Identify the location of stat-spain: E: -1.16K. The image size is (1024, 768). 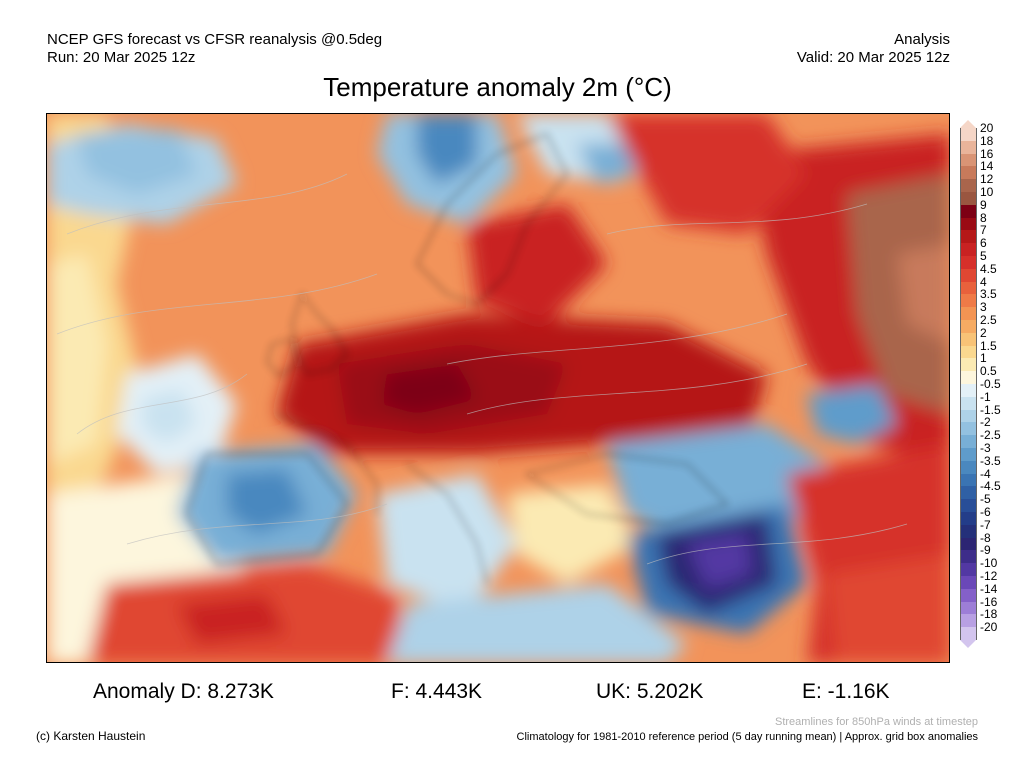
(846, 691).